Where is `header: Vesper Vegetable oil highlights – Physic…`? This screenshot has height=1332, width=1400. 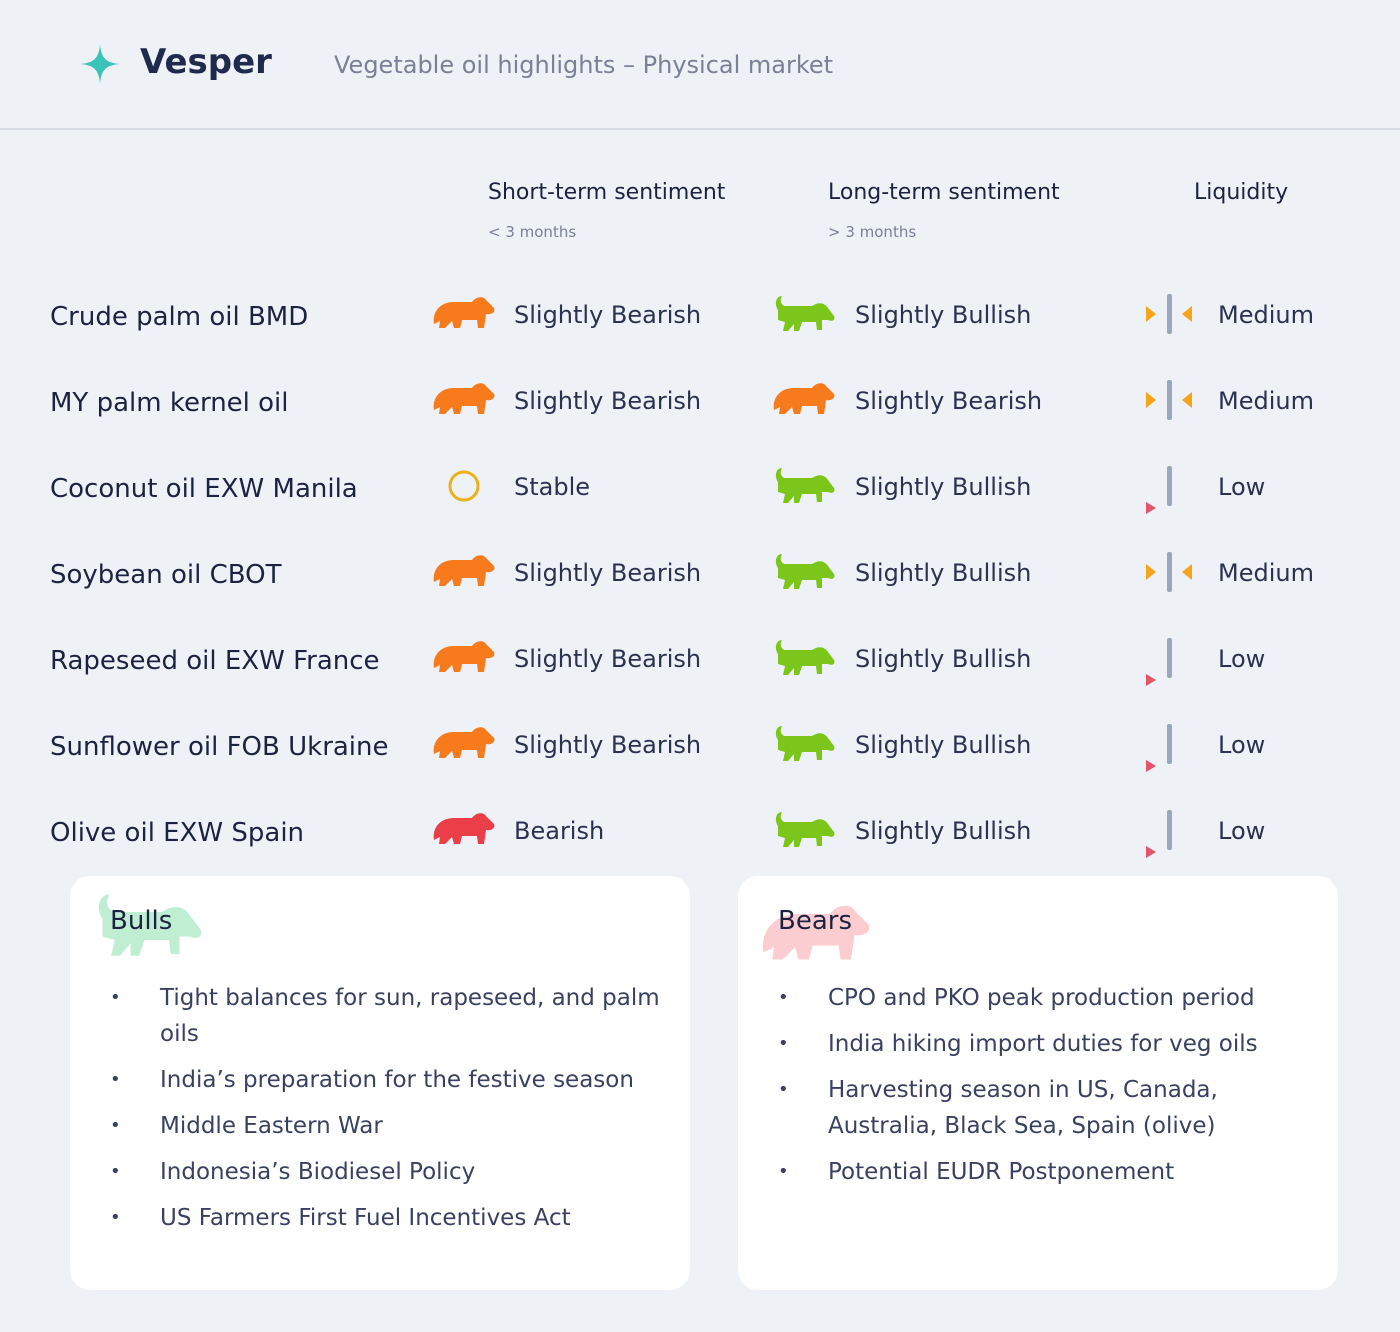 header: Vesper Vegetable oil highlights – Physic… is located at coordinates (700, 65).